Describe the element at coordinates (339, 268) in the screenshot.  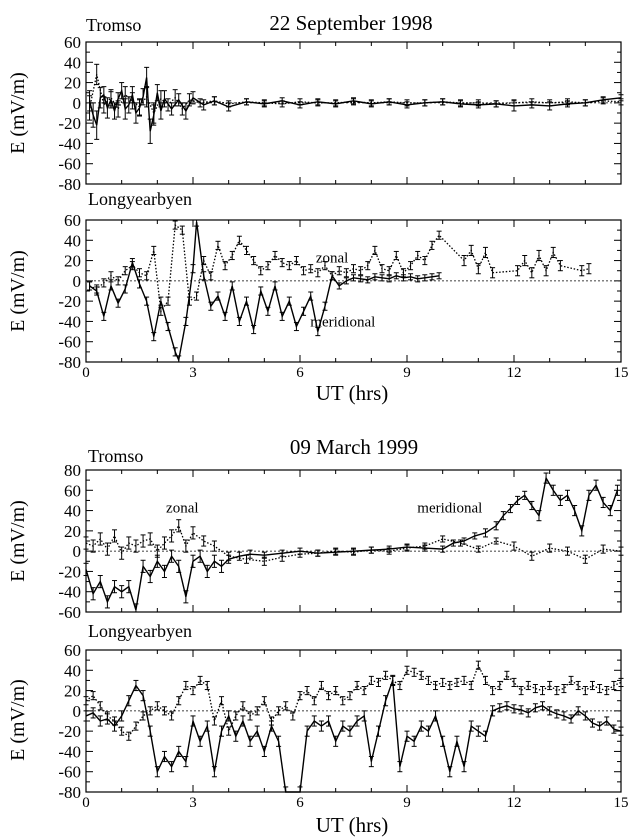
I see `series-line-zonal` at that location.